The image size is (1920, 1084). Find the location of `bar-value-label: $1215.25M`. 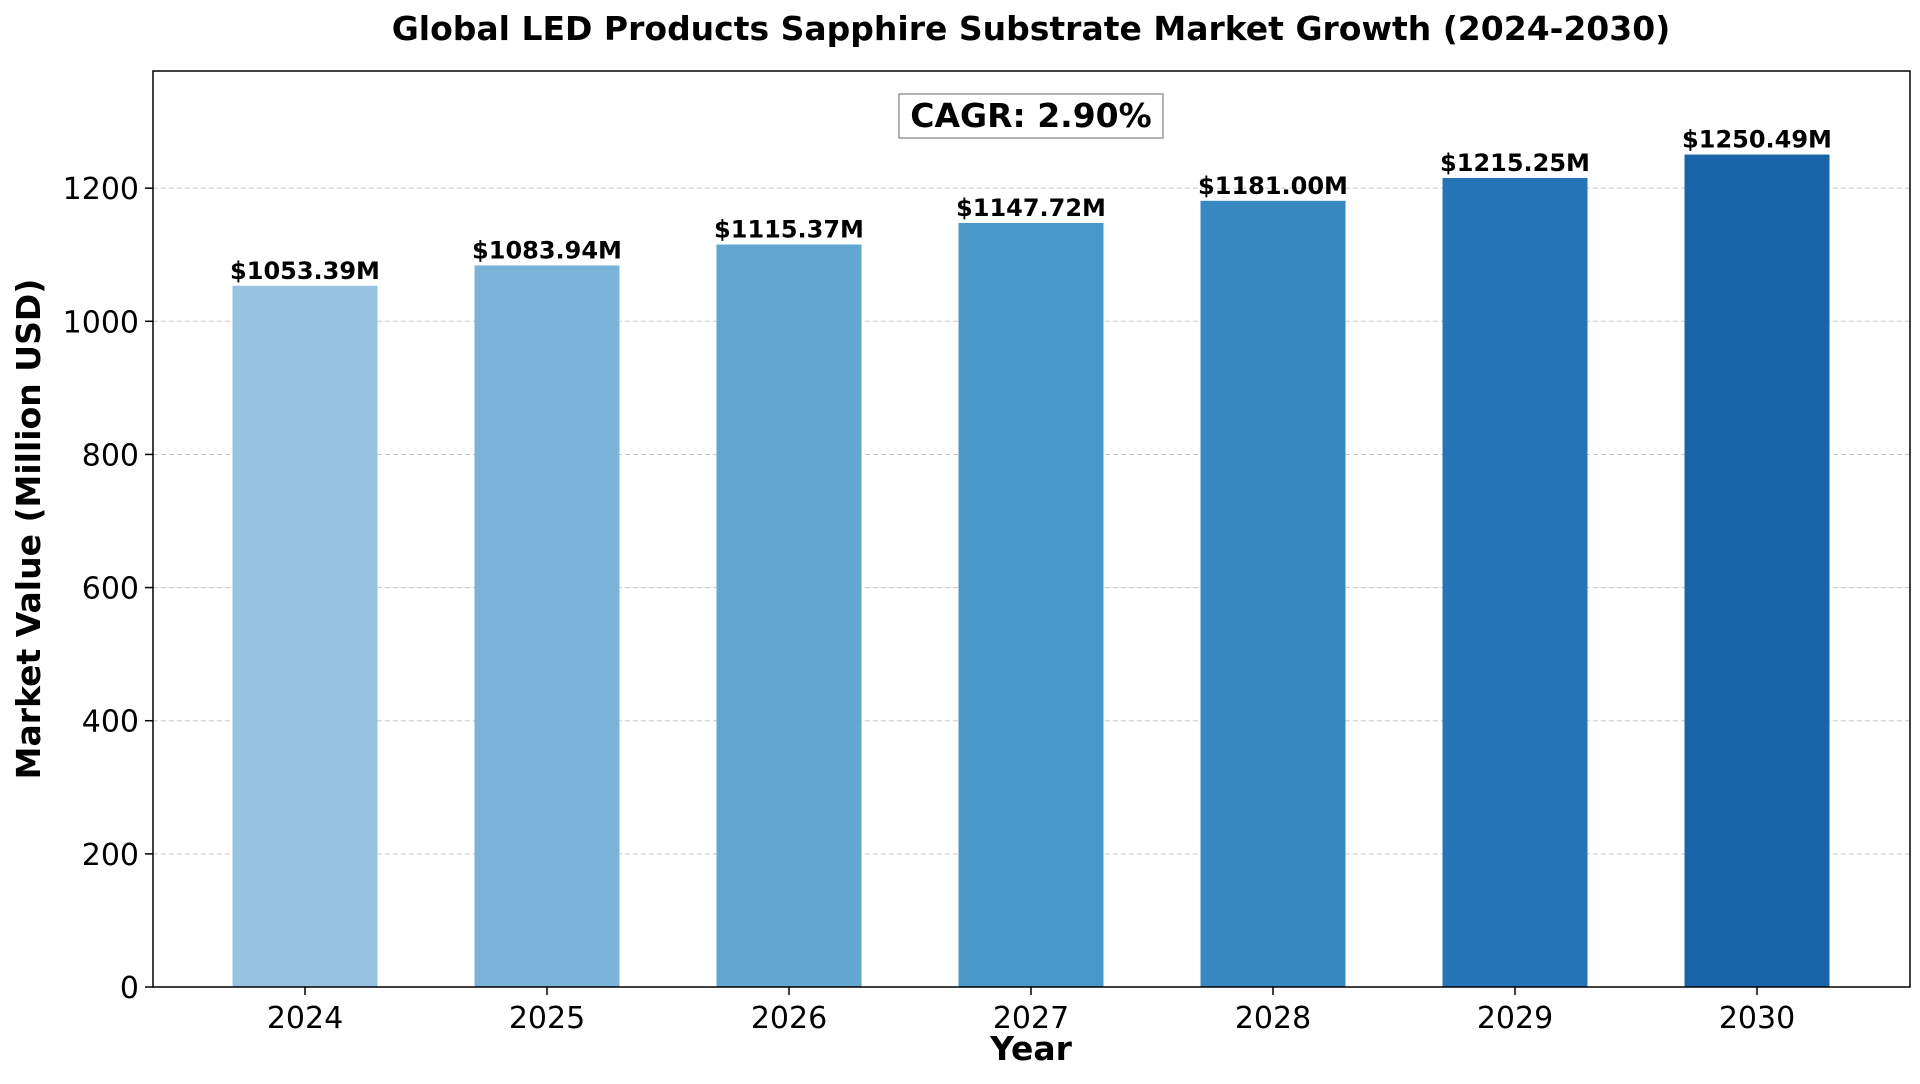

bar-value-label: $1215.25M is located at coordinates (1515, 163).